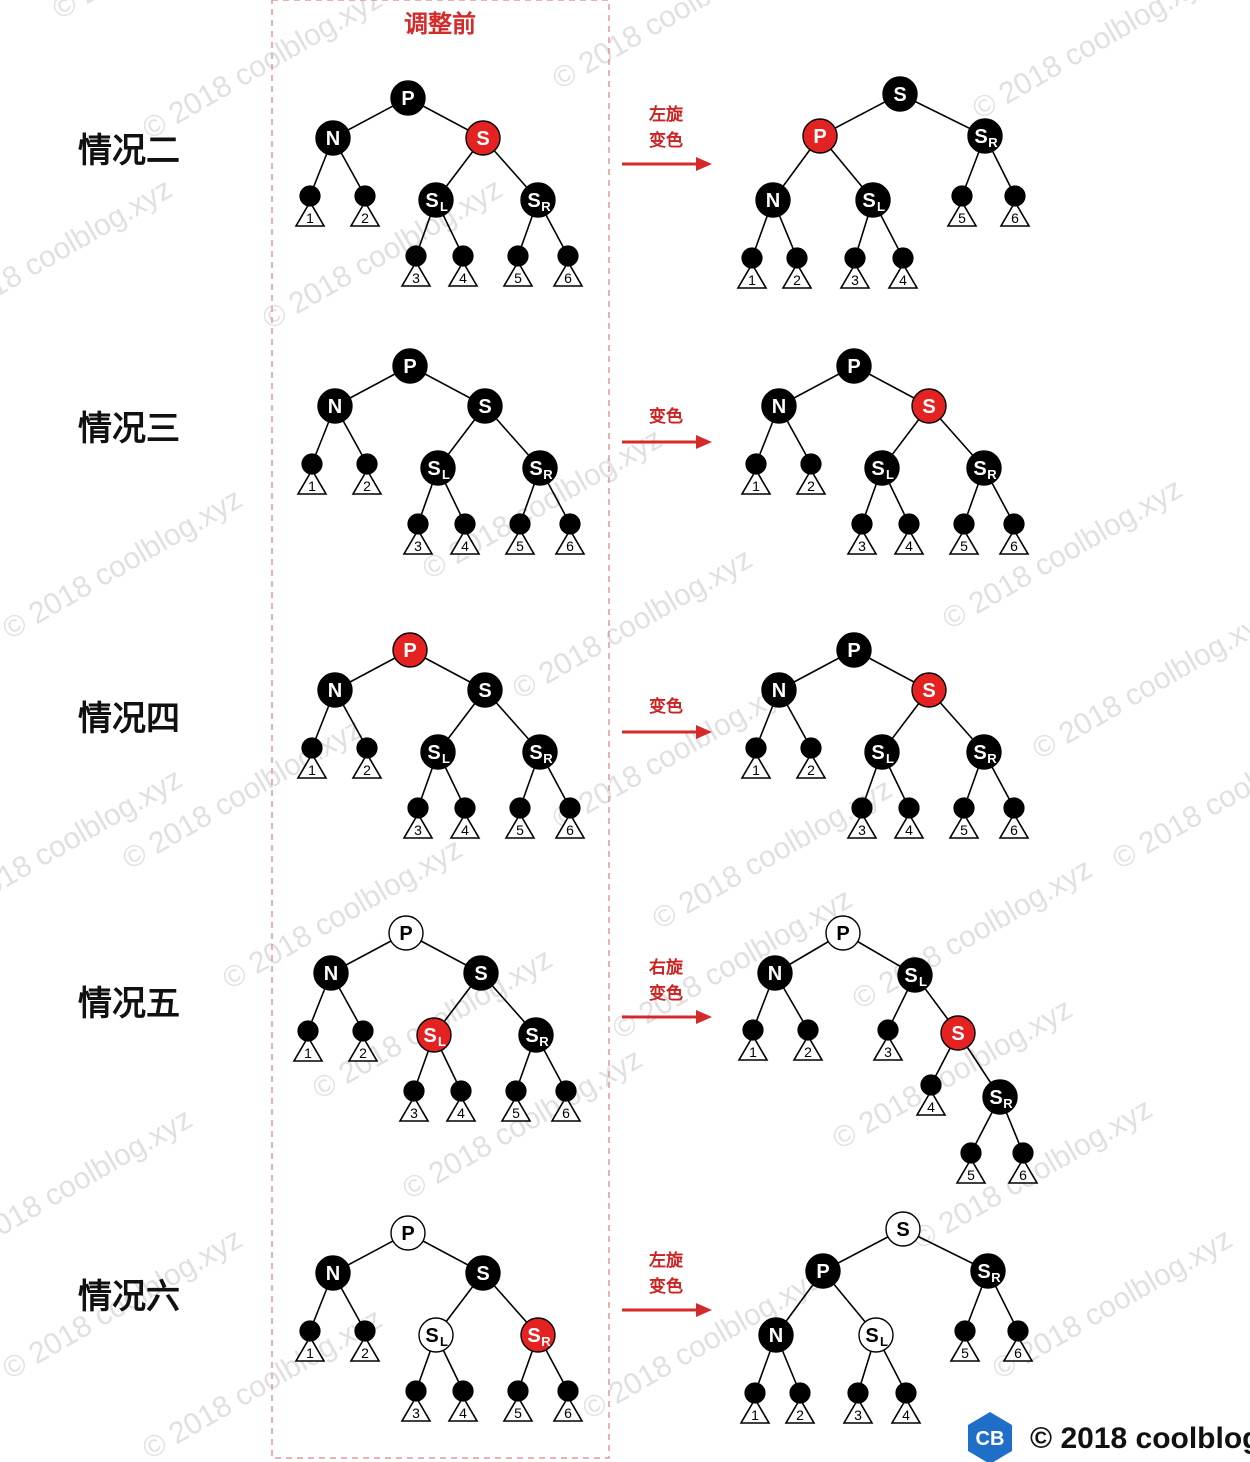 The image size is (1250, 1462). What do you see at coordinates (129, 1297) in the screenshot?
I see `case-label: 情况六` at bounding box center [129, 1297].